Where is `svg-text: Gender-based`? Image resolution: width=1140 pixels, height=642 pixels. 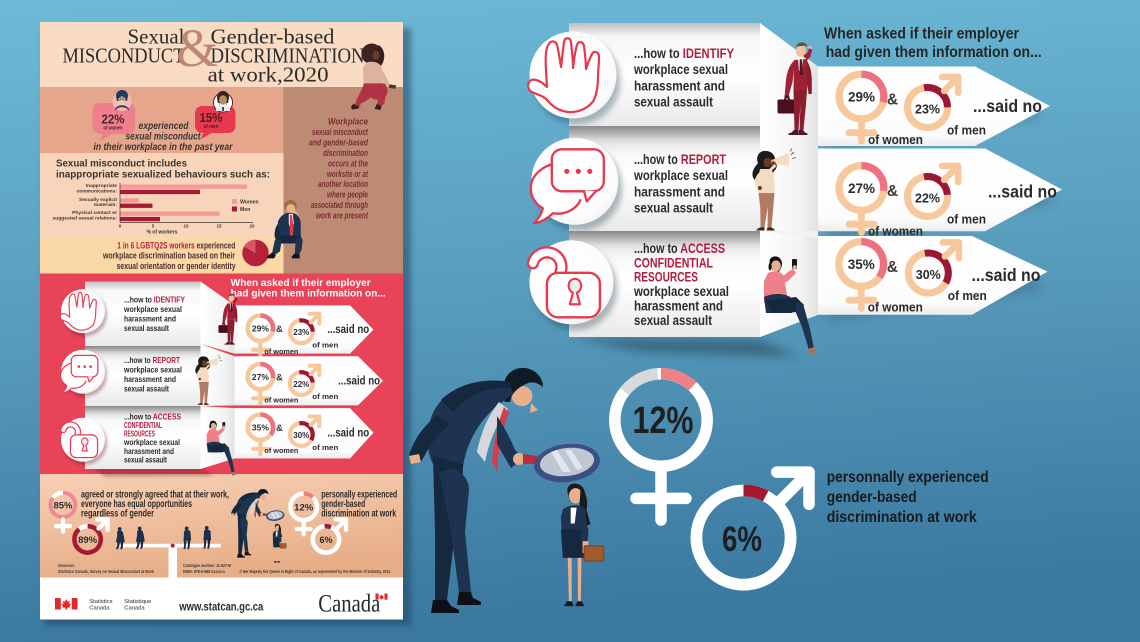 svg-text: Gender-based is located at coordinates (273, 37).